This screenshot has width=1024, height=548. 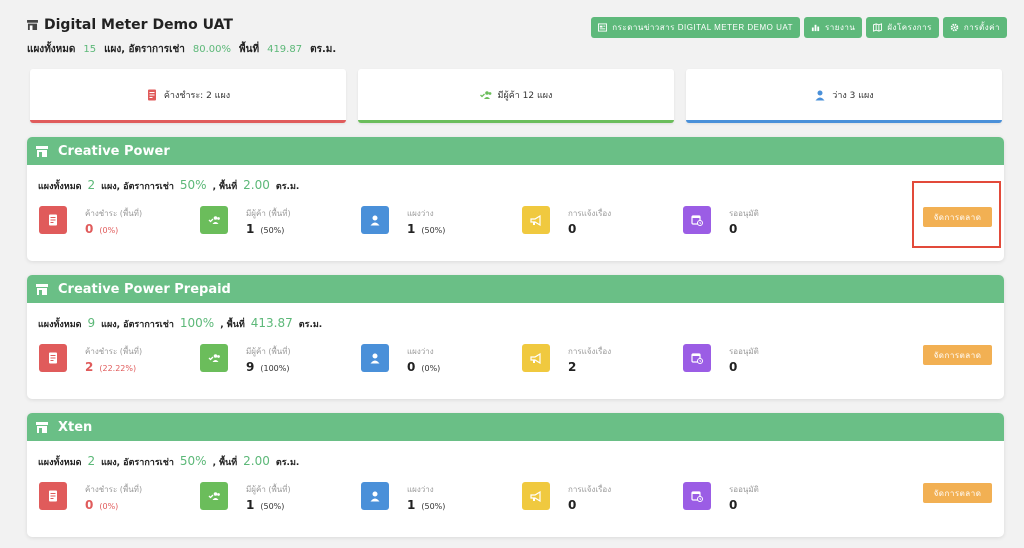 What do you see at coordinates (525, 95) in the screenshot?
I see `occupied-card-label: มีผู้ค้า 12 แผง` at bounding box center [525, 95].